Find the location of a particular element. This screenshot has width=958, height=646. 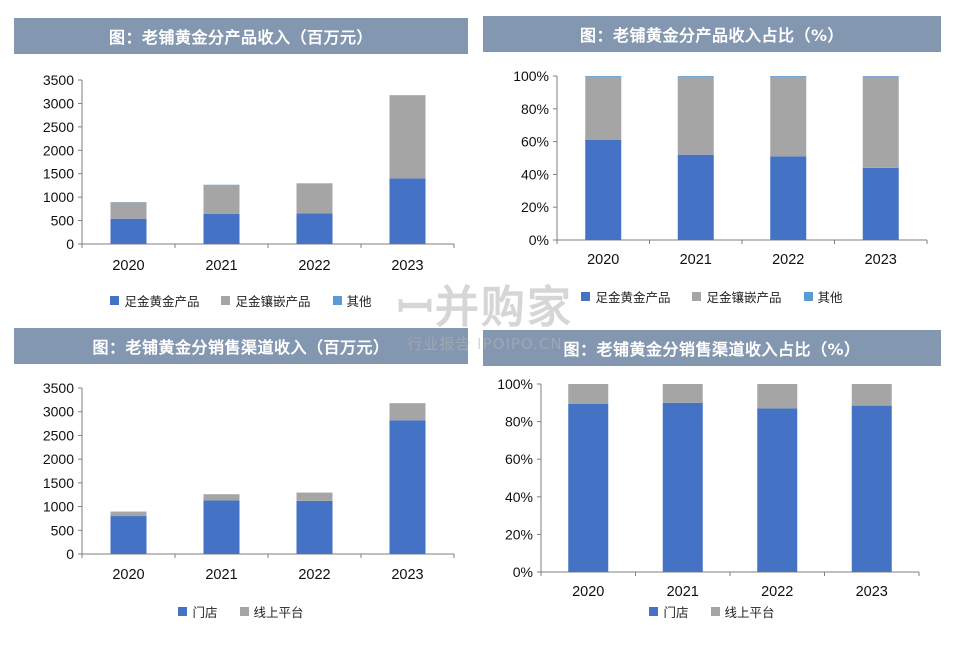

y-tick-label: 100% is located at coordinates (515, 384).